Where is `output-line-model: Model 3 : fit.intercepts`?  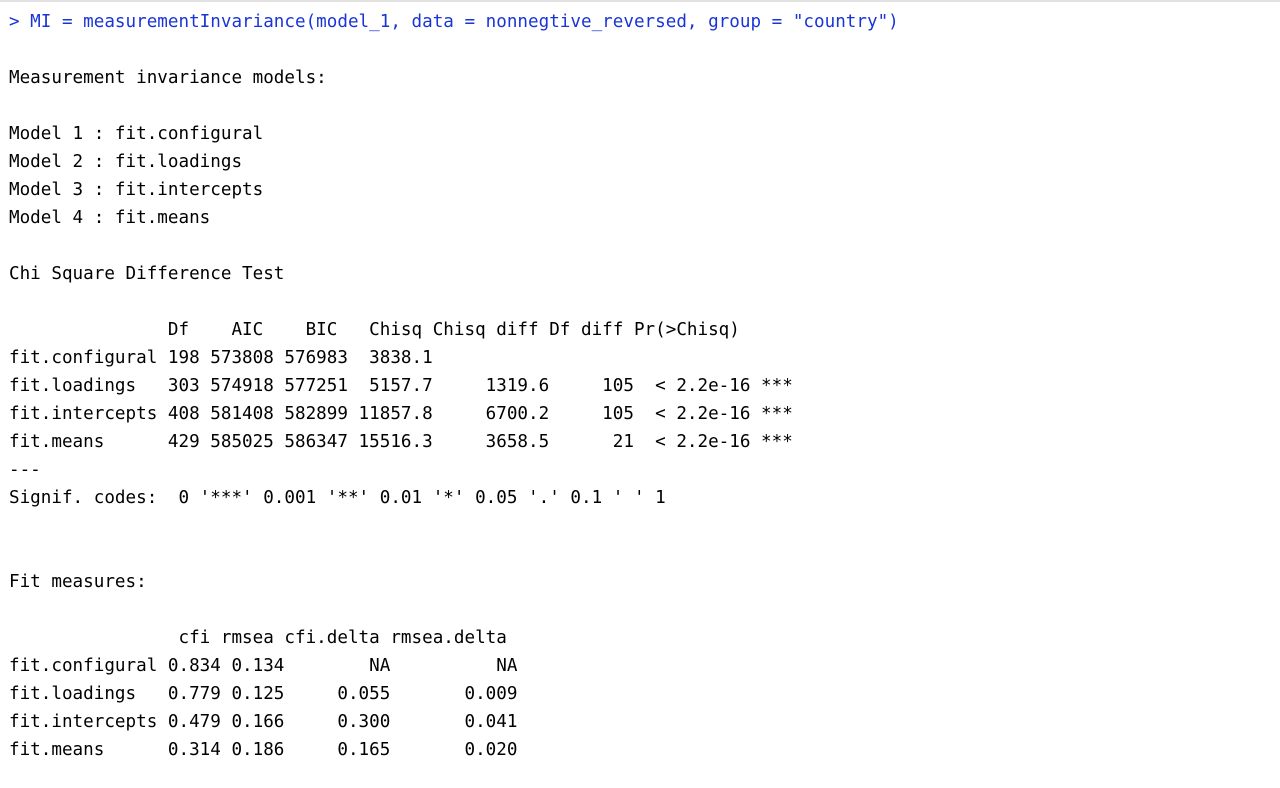
output-line-model: Model 3 : fit.intercepts is located at coordinates (136, 190).